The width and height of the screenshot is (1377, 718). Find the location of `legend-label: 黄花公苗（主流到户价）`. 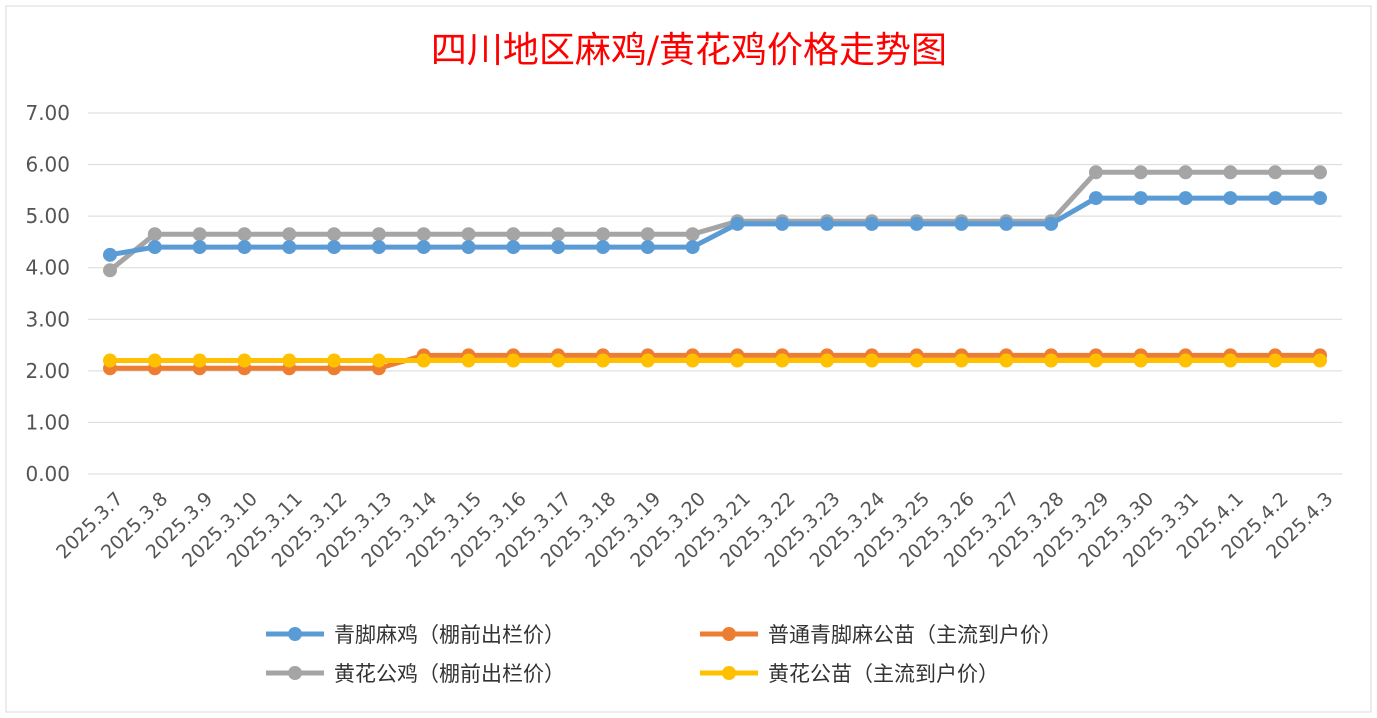

legend-label: 黄花公苗（主流到户价） is located at coordinates (883, 674).